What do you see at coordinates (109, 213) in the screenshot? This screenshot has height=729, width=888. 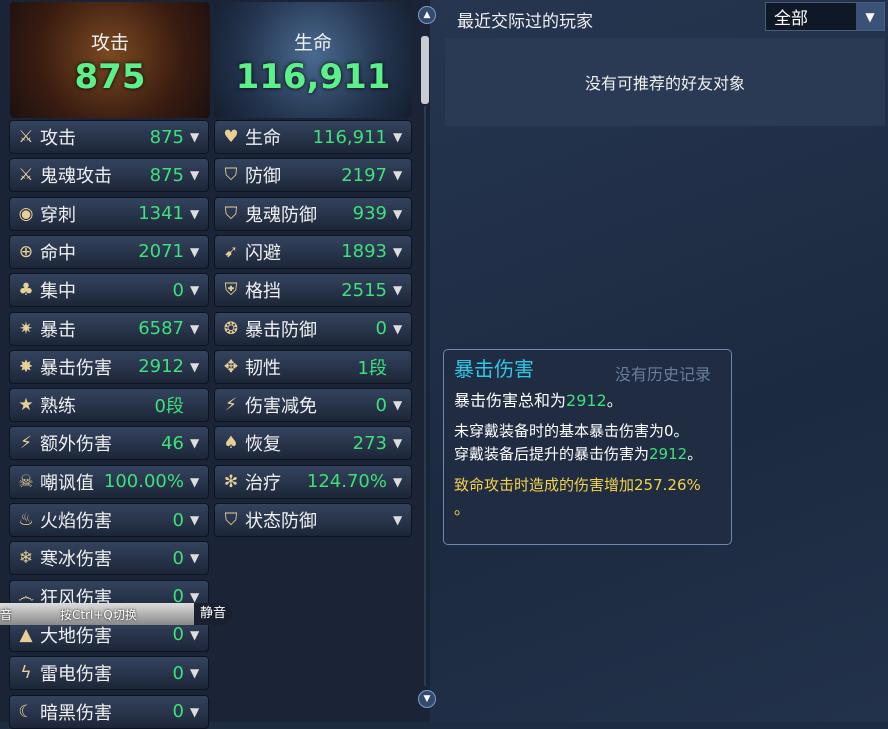 I see `stat-row: ◉ 穿刺 1341 ▼` at bounding box center [109, 213].